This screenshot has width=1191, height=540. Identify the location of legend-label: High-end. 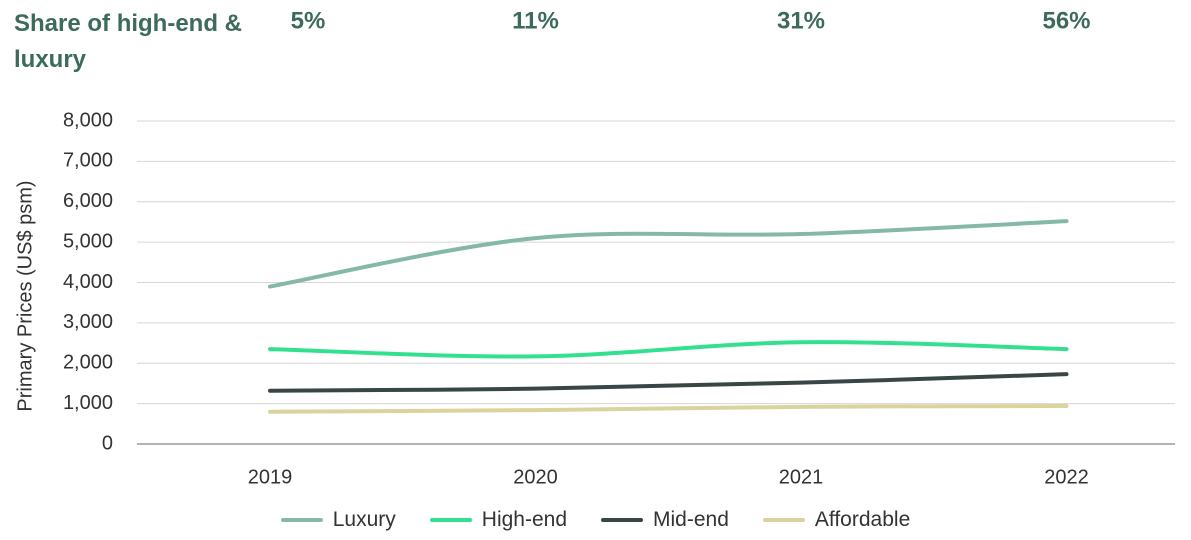
(524, 519).